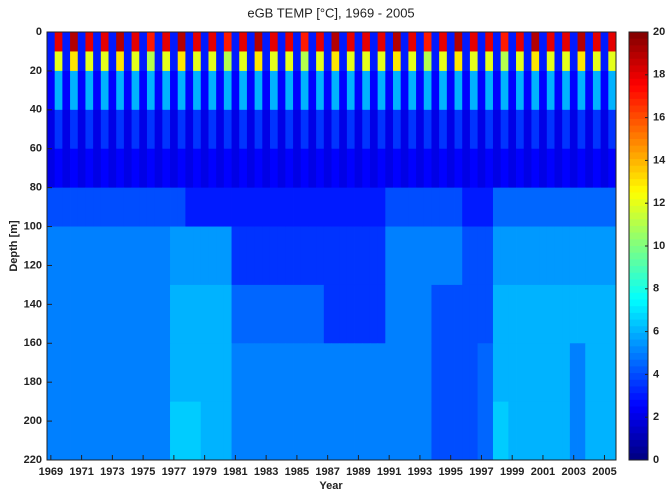 This screenshot has height=493, width=671. I want to click on colorbar-tick-label: 8, so click(656, 289).